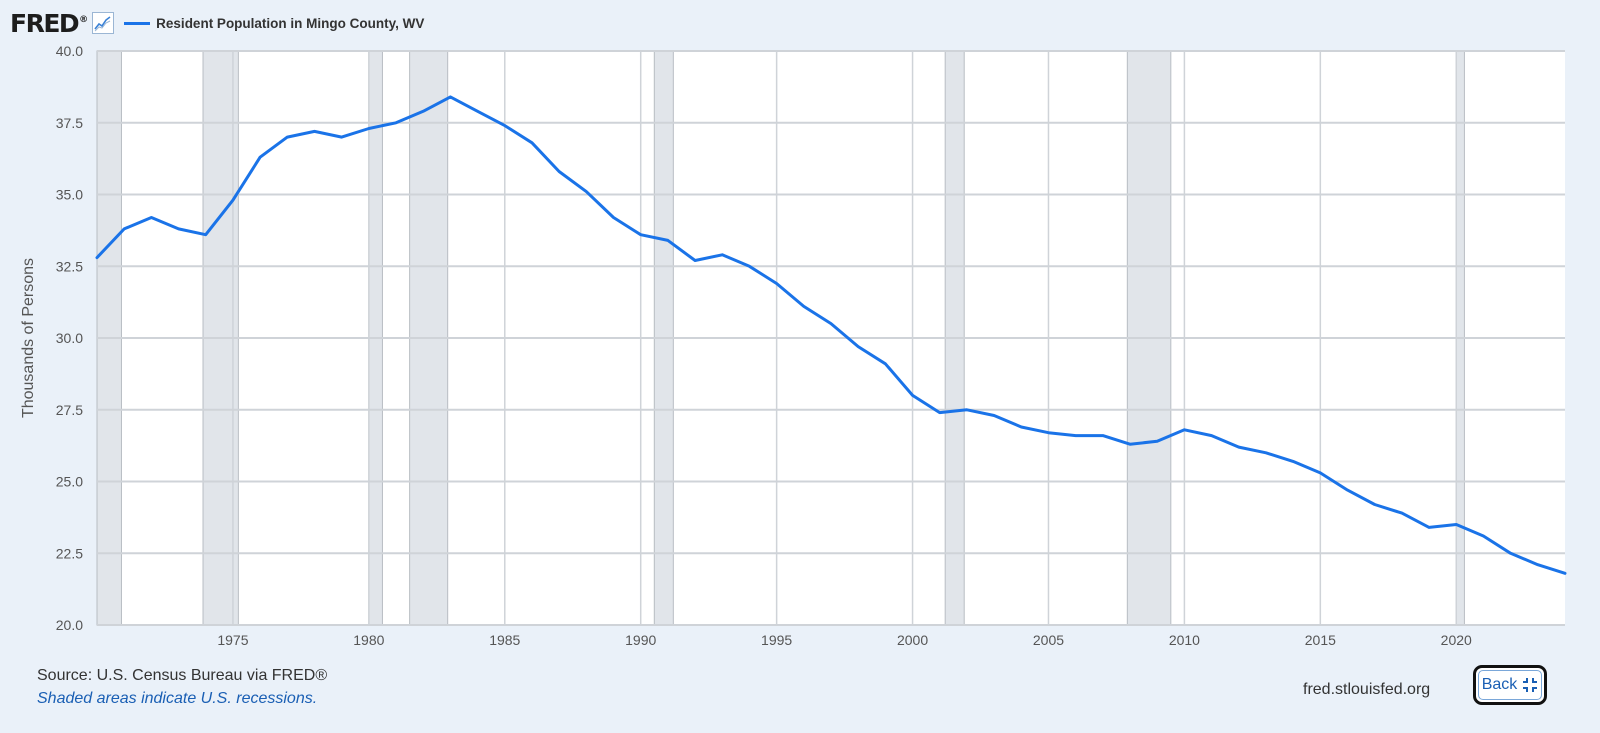 This screenshot has width=1600, height=733. Describe the element at coordinates (69, 195) in the screenshot. I see `y-tick-label: 35.0` at that location.